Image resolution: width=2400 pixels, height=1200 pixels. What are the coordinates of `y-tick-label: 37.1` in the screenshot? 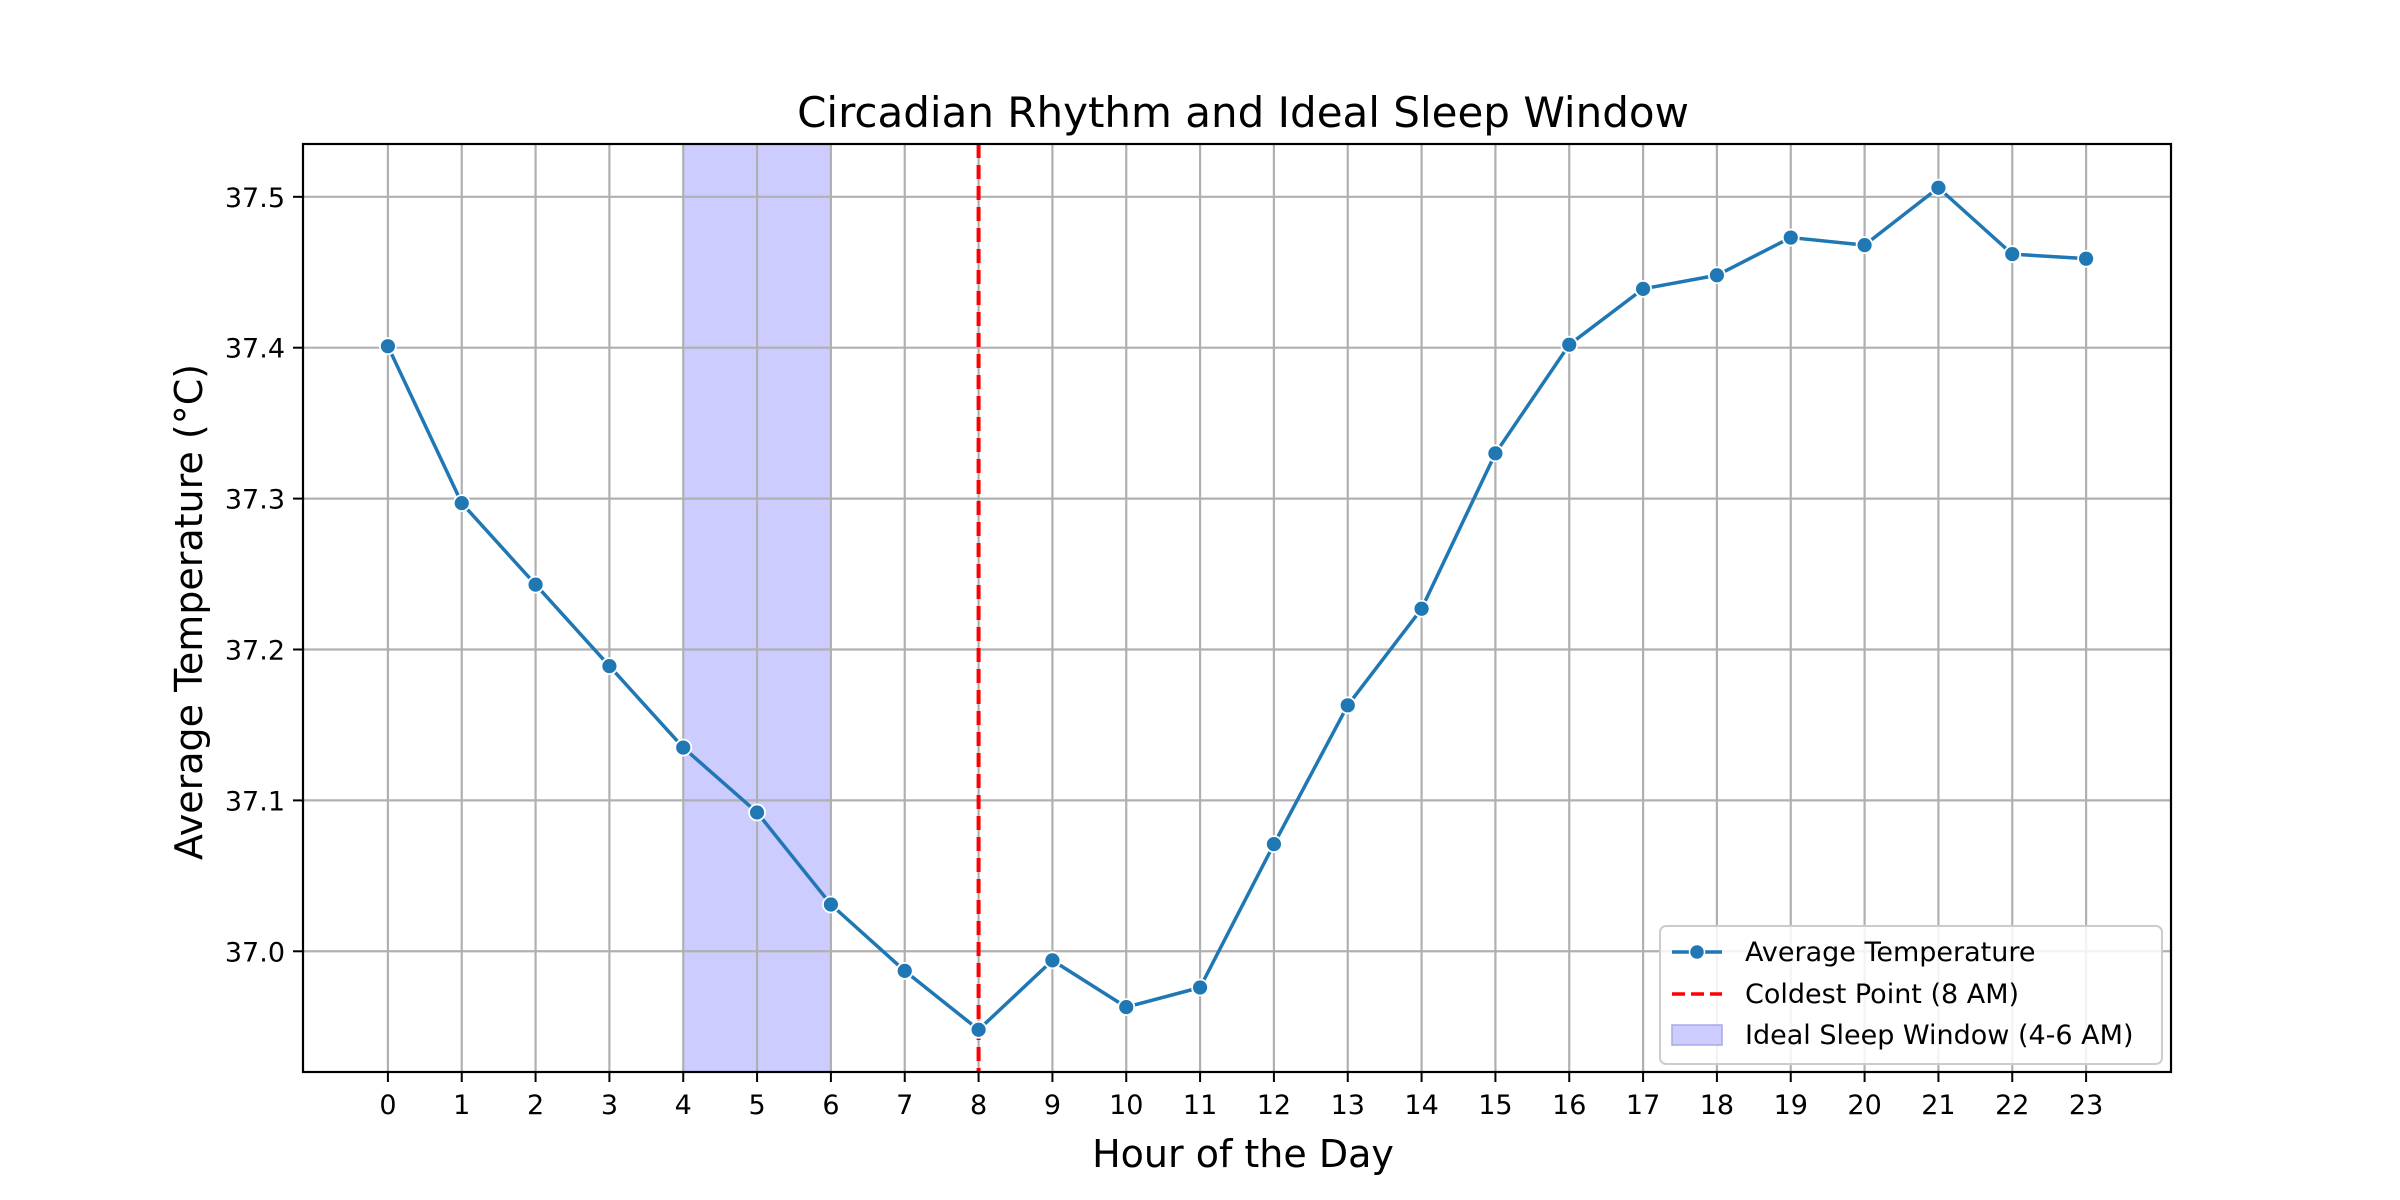 It's located at (255, 801).